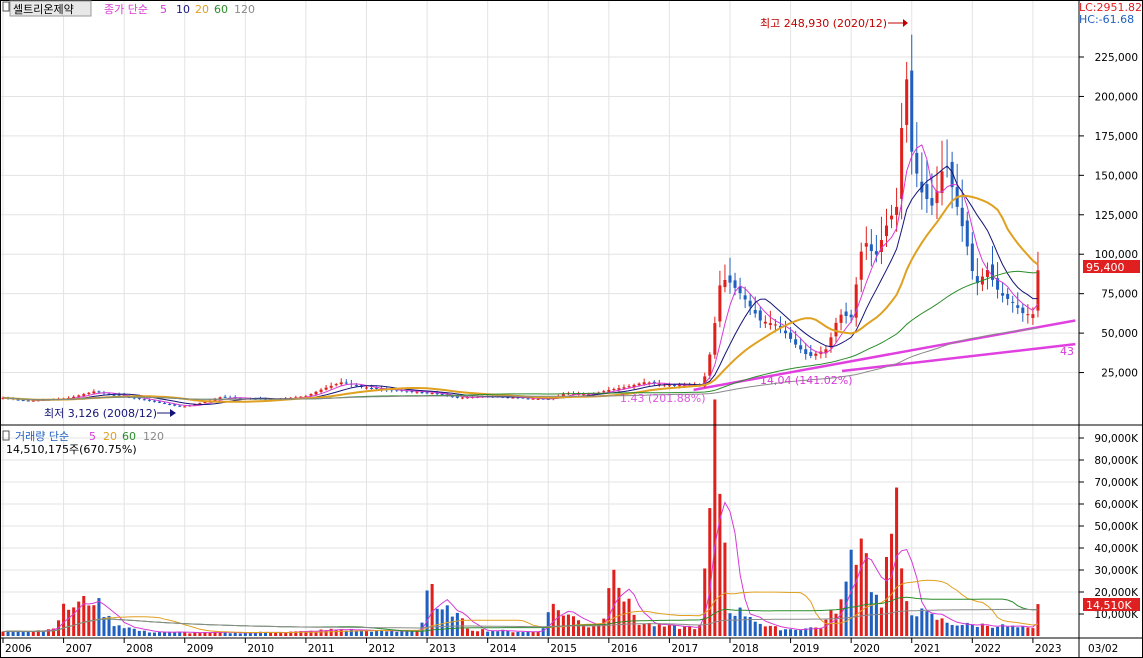  Describe the element at coordinates (50, 8) in the screenshot. I see `stock-name-box` at that location.